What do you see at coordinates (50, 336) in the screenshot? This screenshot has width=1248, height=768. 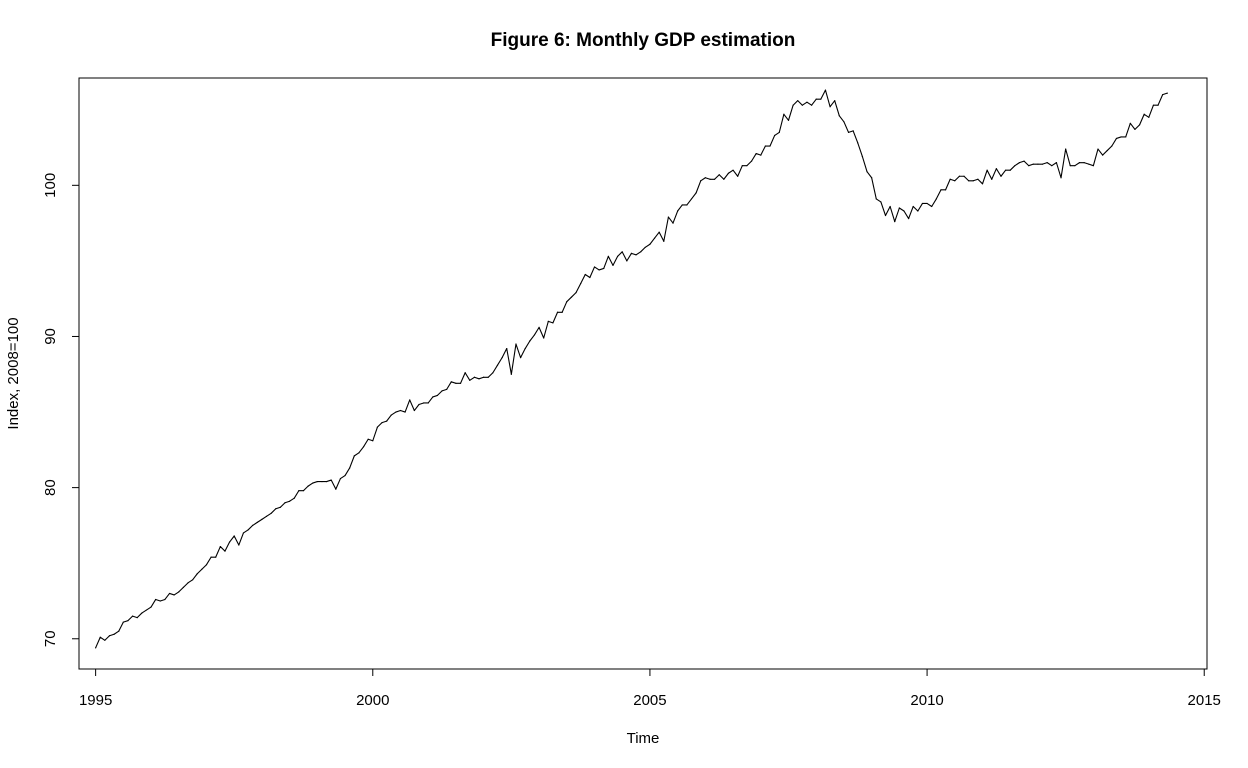 I see `y-tick-label: 90` at bounding box center [50, 336].